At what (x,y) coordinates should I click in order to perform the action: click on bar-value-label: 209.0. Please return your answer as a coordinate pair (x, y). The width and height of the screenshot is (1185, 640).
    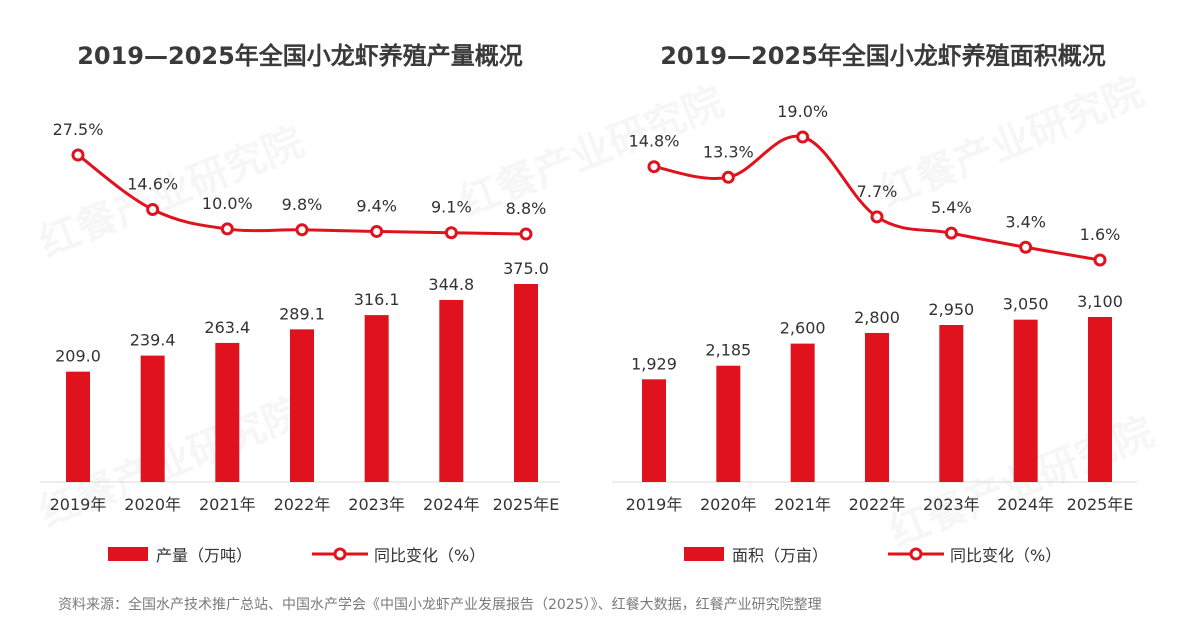
    Looking at the image, I should click on (78, 356).